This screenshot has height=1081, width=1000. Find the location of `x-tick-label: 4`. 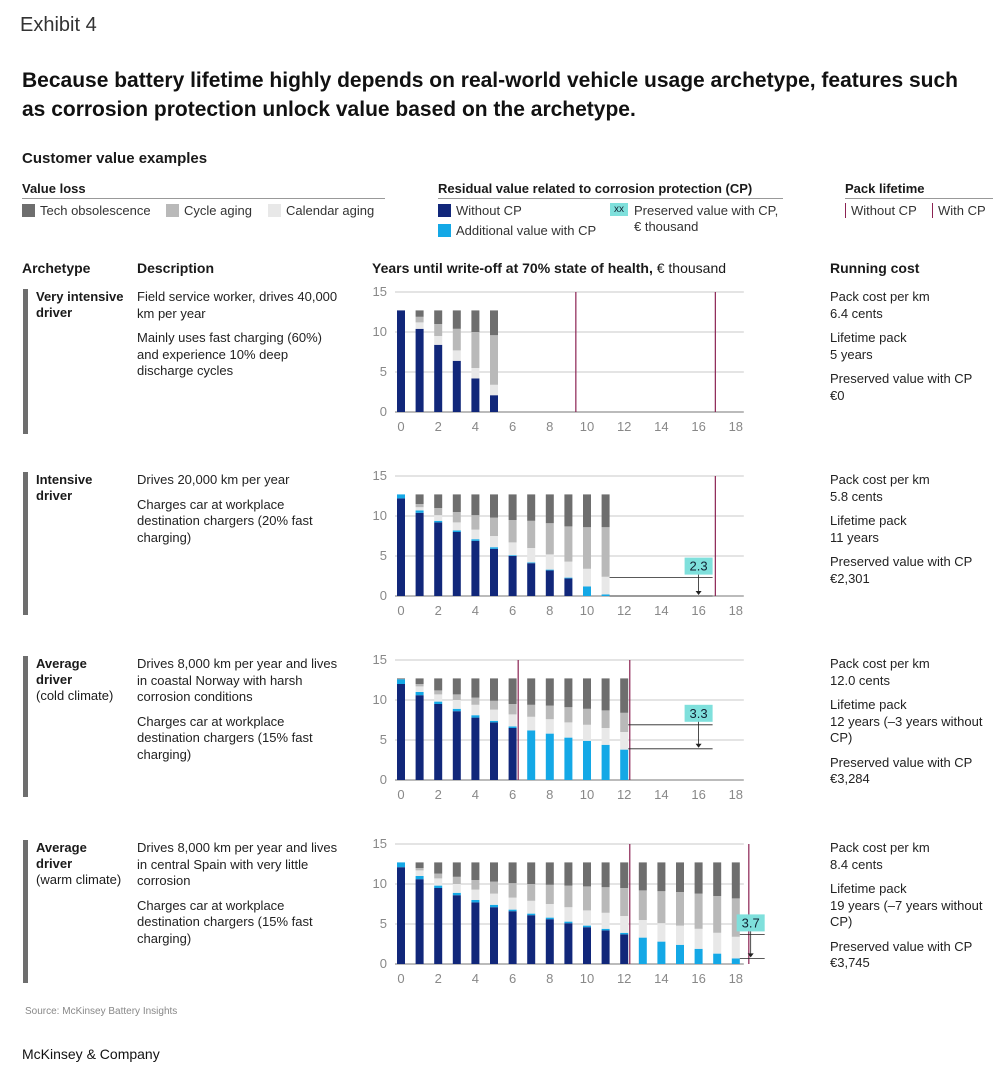

x-tick-label: 4 is located at coordinates (475, 978).